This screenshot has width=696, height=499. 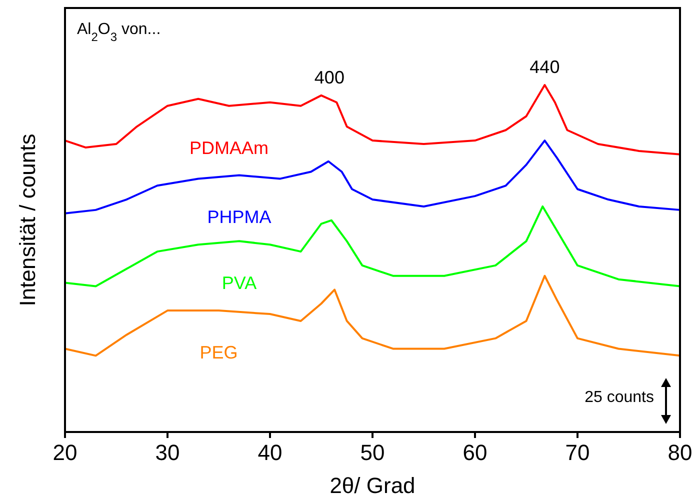 What do you see at coordinates (65, 452) in the screenshot?
I see `x-tick-label: 20` at bounding box center [65, 452].